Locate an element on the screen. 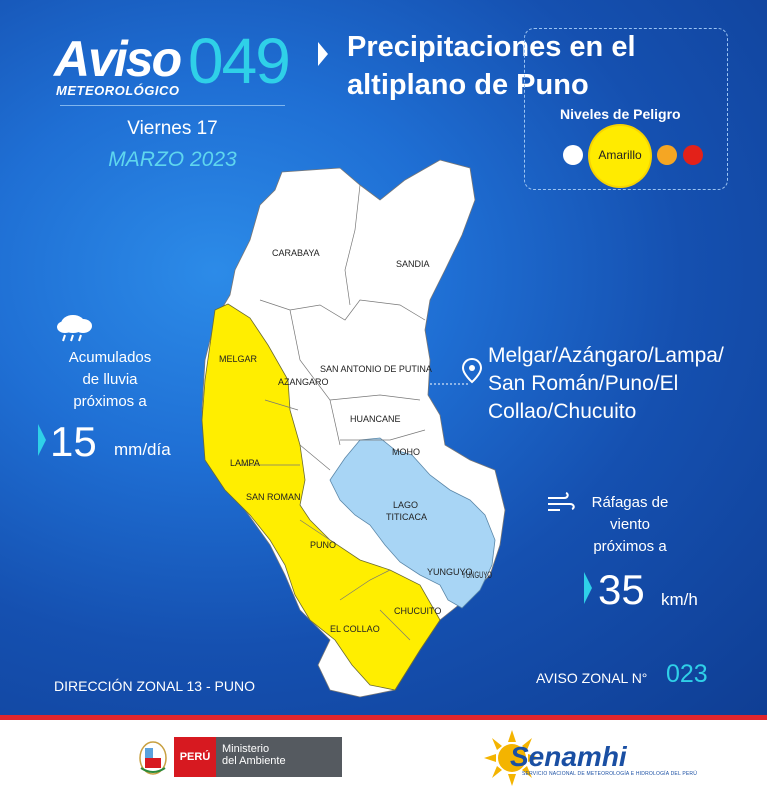 The width and height of the screenshot is (767, 792). danger-levels-title: Niveles de Peligro is located at coordinates (620, 114).